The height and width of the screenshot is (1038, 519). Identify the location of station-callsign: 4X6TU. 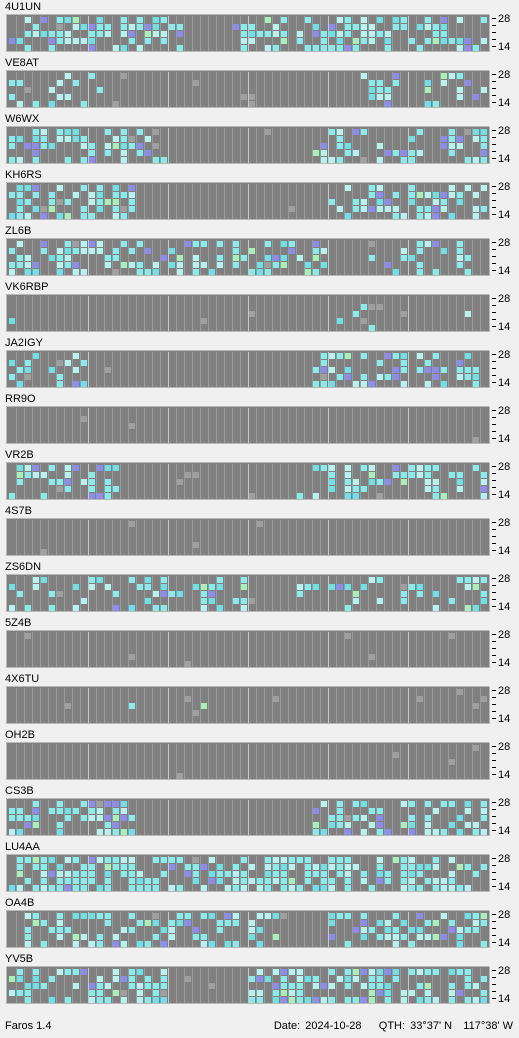
(22, 679).